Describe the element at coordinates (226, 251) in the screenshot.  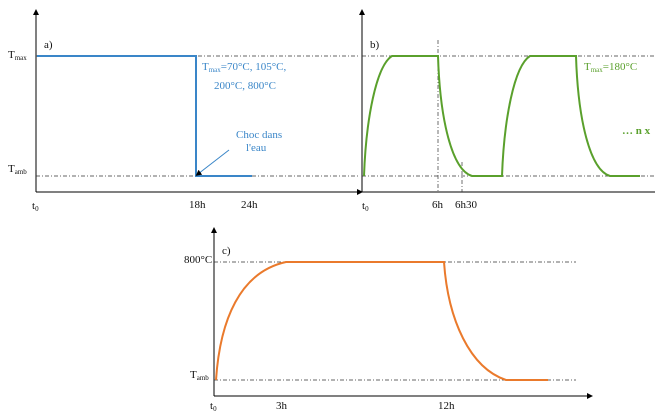
I see `panel-c-letter: c)` at that location.